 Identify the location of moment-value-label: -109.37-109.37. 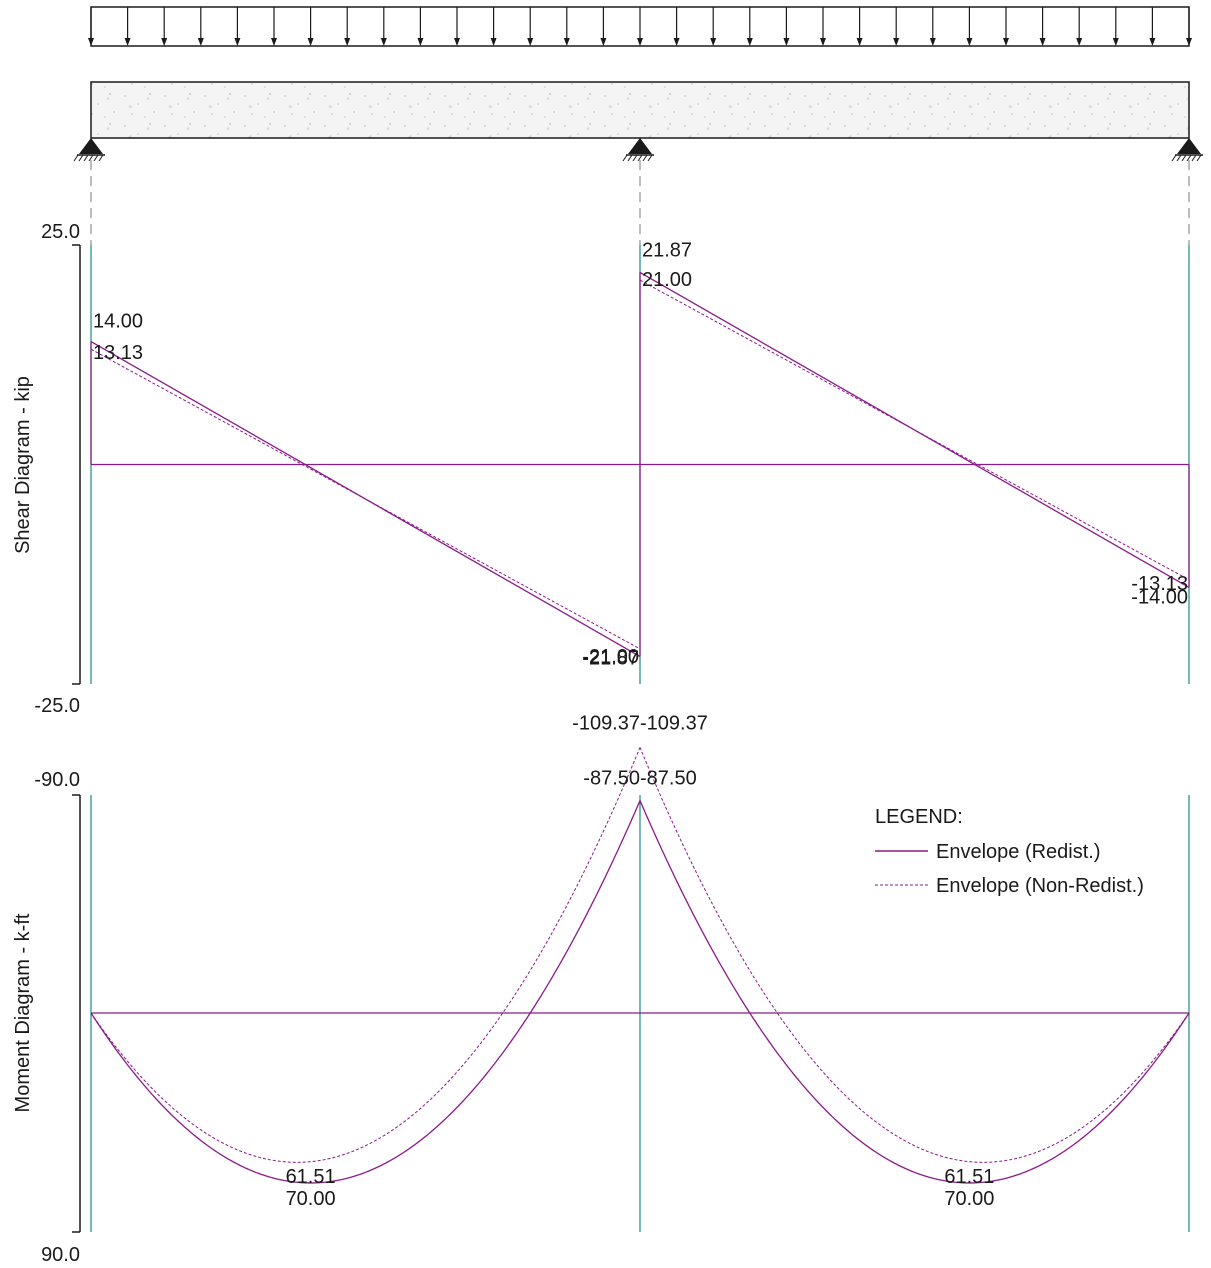
(640, 723).